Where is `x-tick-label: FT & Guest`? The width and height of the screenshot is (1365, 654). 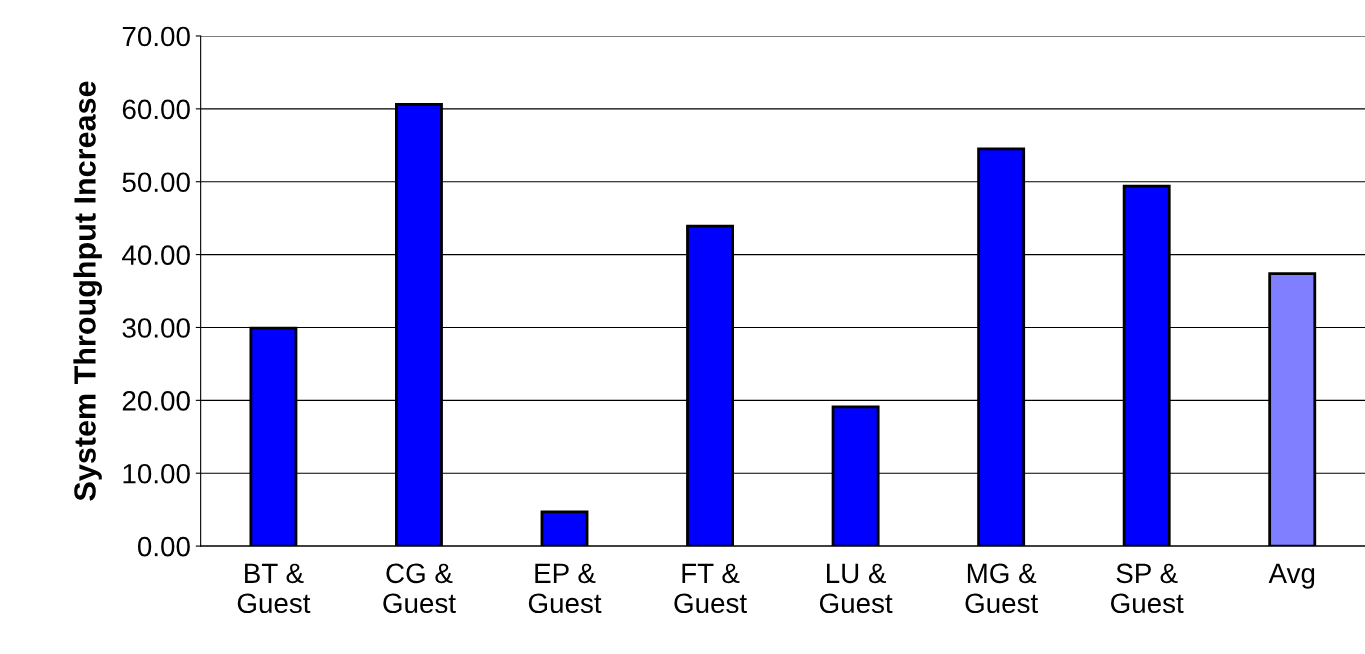
x-tick-label: FT & Guest is located at coordinates (710, 588).